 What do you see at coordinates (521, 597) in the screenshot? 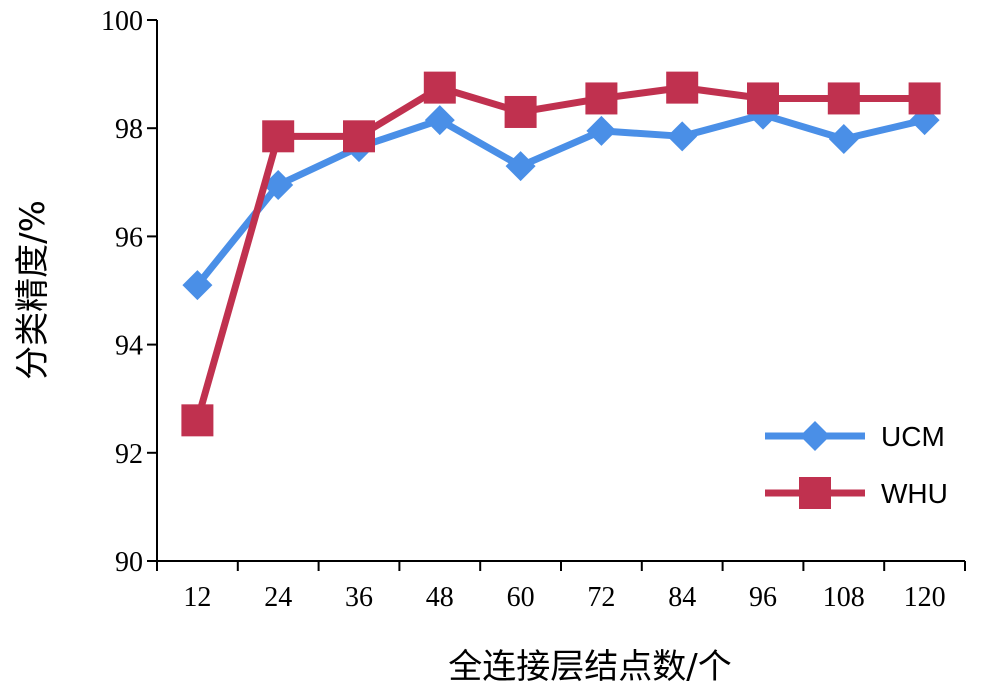
I see `x-tick-label: 60` at bounding box center [521, 597].